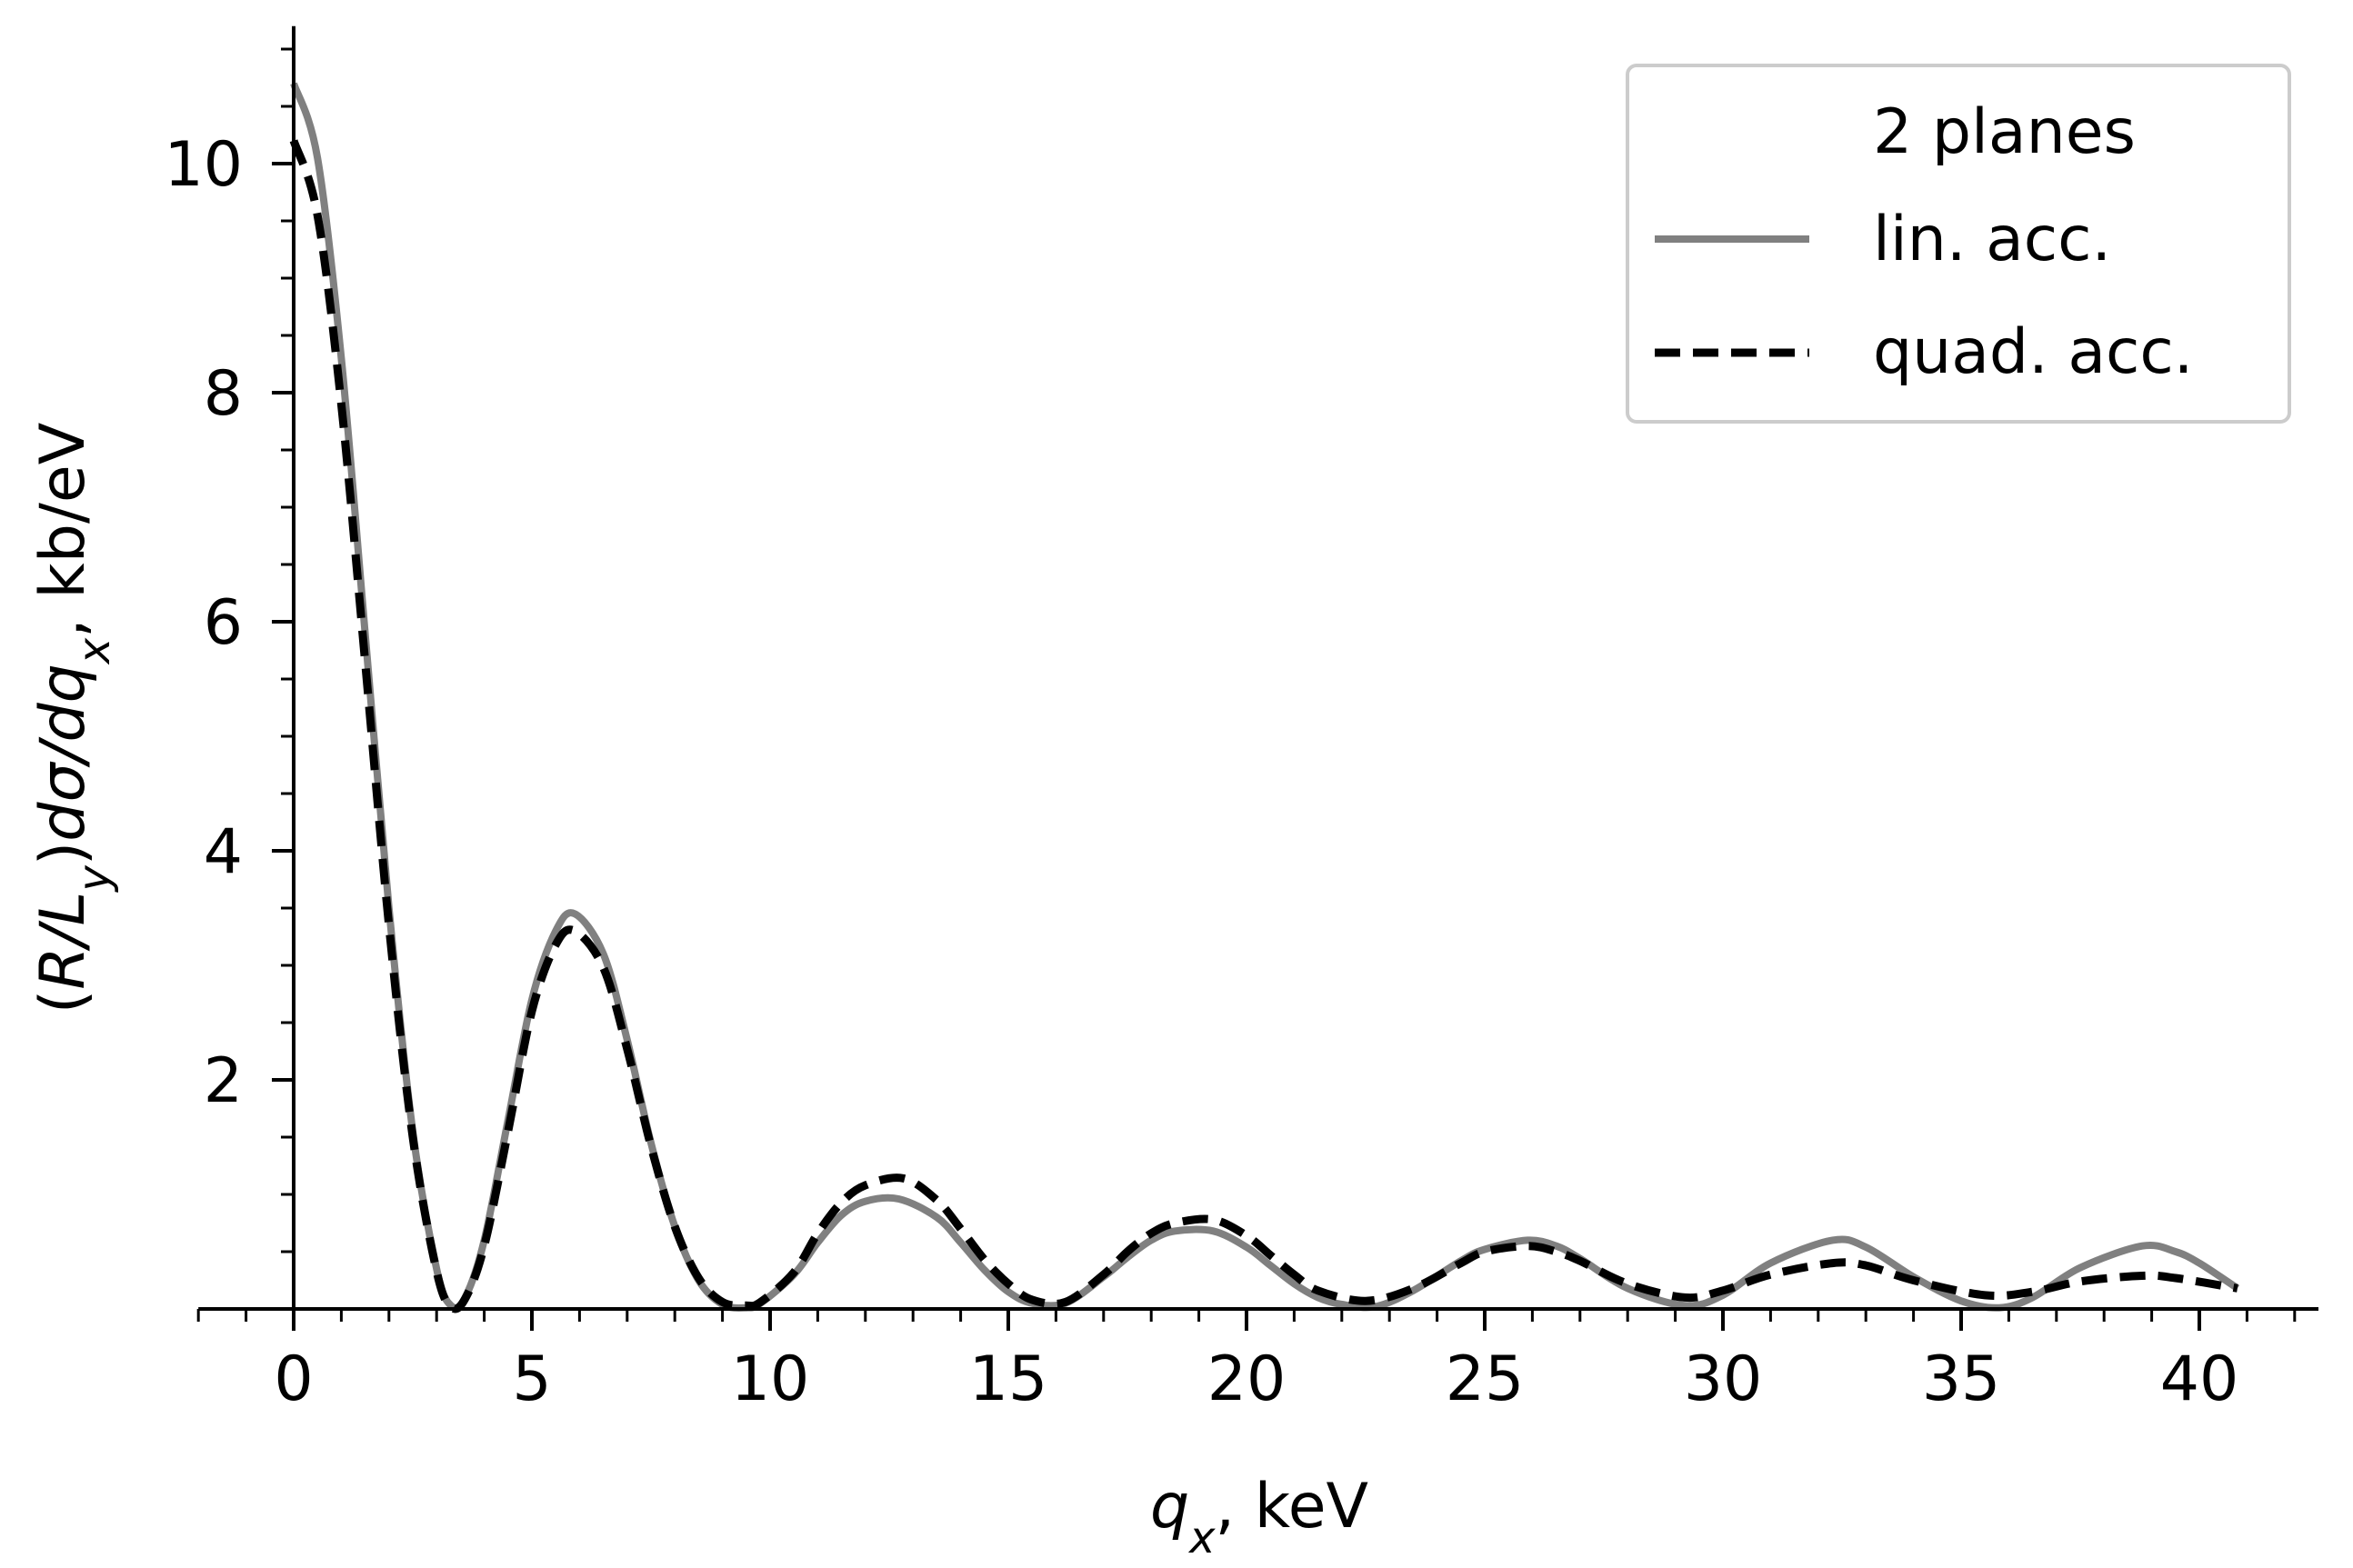 The width and height of the screenshot is (2353, 1568). Describe the element at coordinates (223, 1081) in the screenshot. I see `y-tick-label: 2` at that location.